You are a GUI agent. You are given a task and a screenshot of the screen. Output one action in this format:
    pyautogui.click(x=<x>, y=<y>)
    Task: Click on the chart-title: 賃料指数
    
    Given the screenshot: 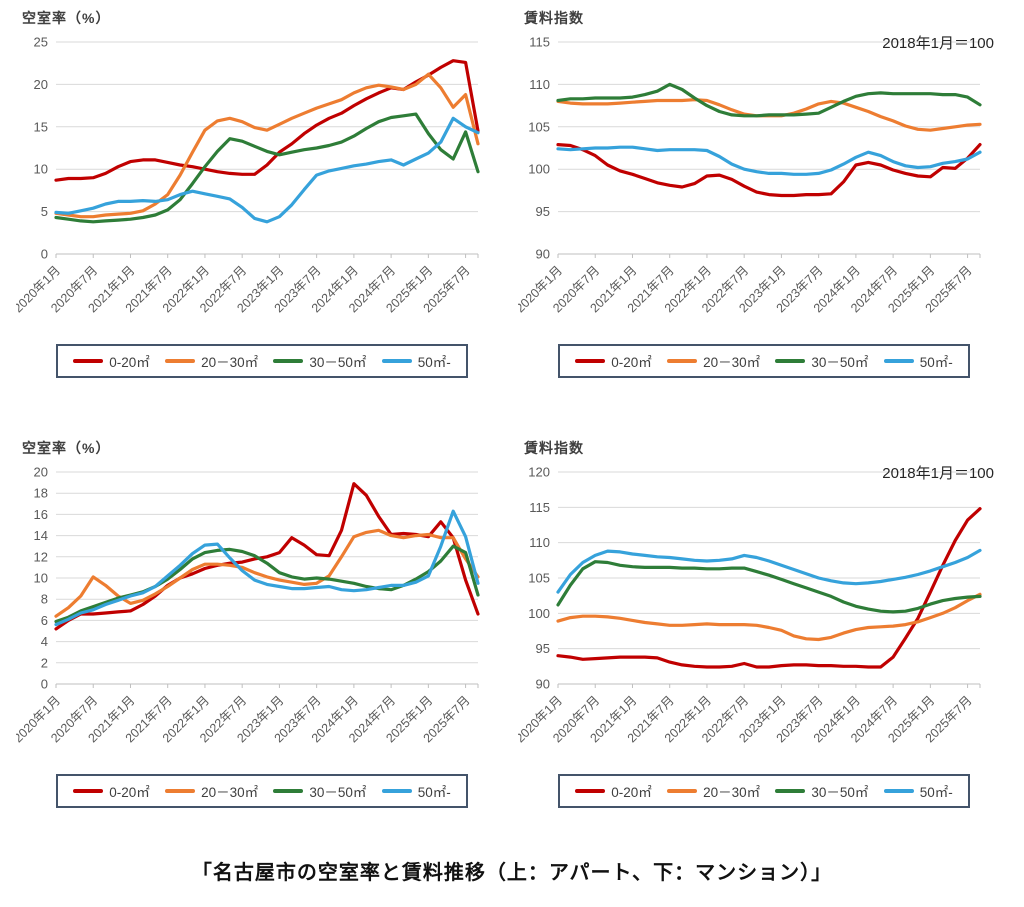 What is the action you would take?
    pyautogui.click(x=554, y=448)
    